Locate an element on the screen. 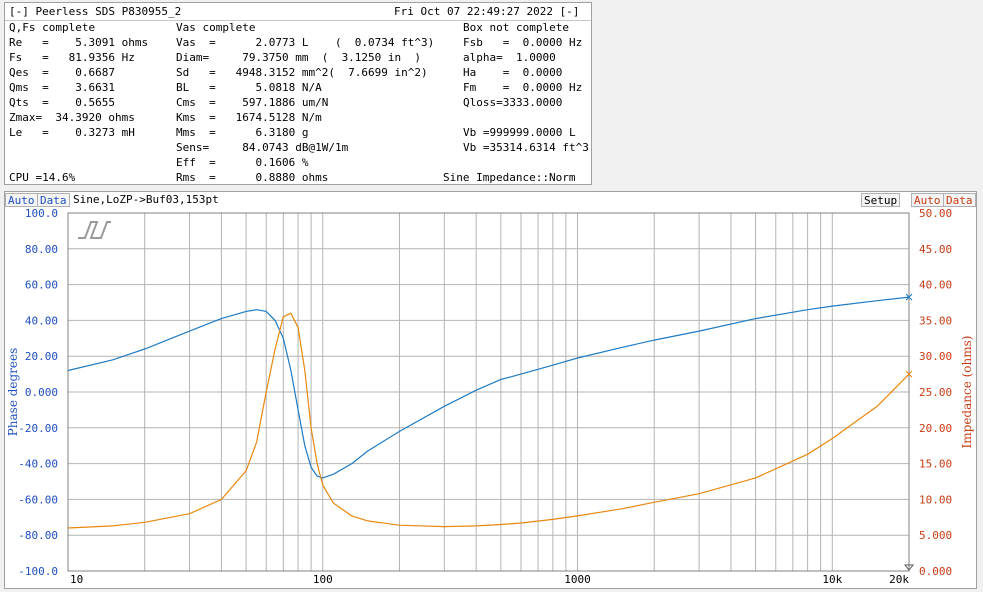 The width and height of the screenshot is (983, 592). qfs-status: Q,Fs complete is located at coordinates (52, 27).